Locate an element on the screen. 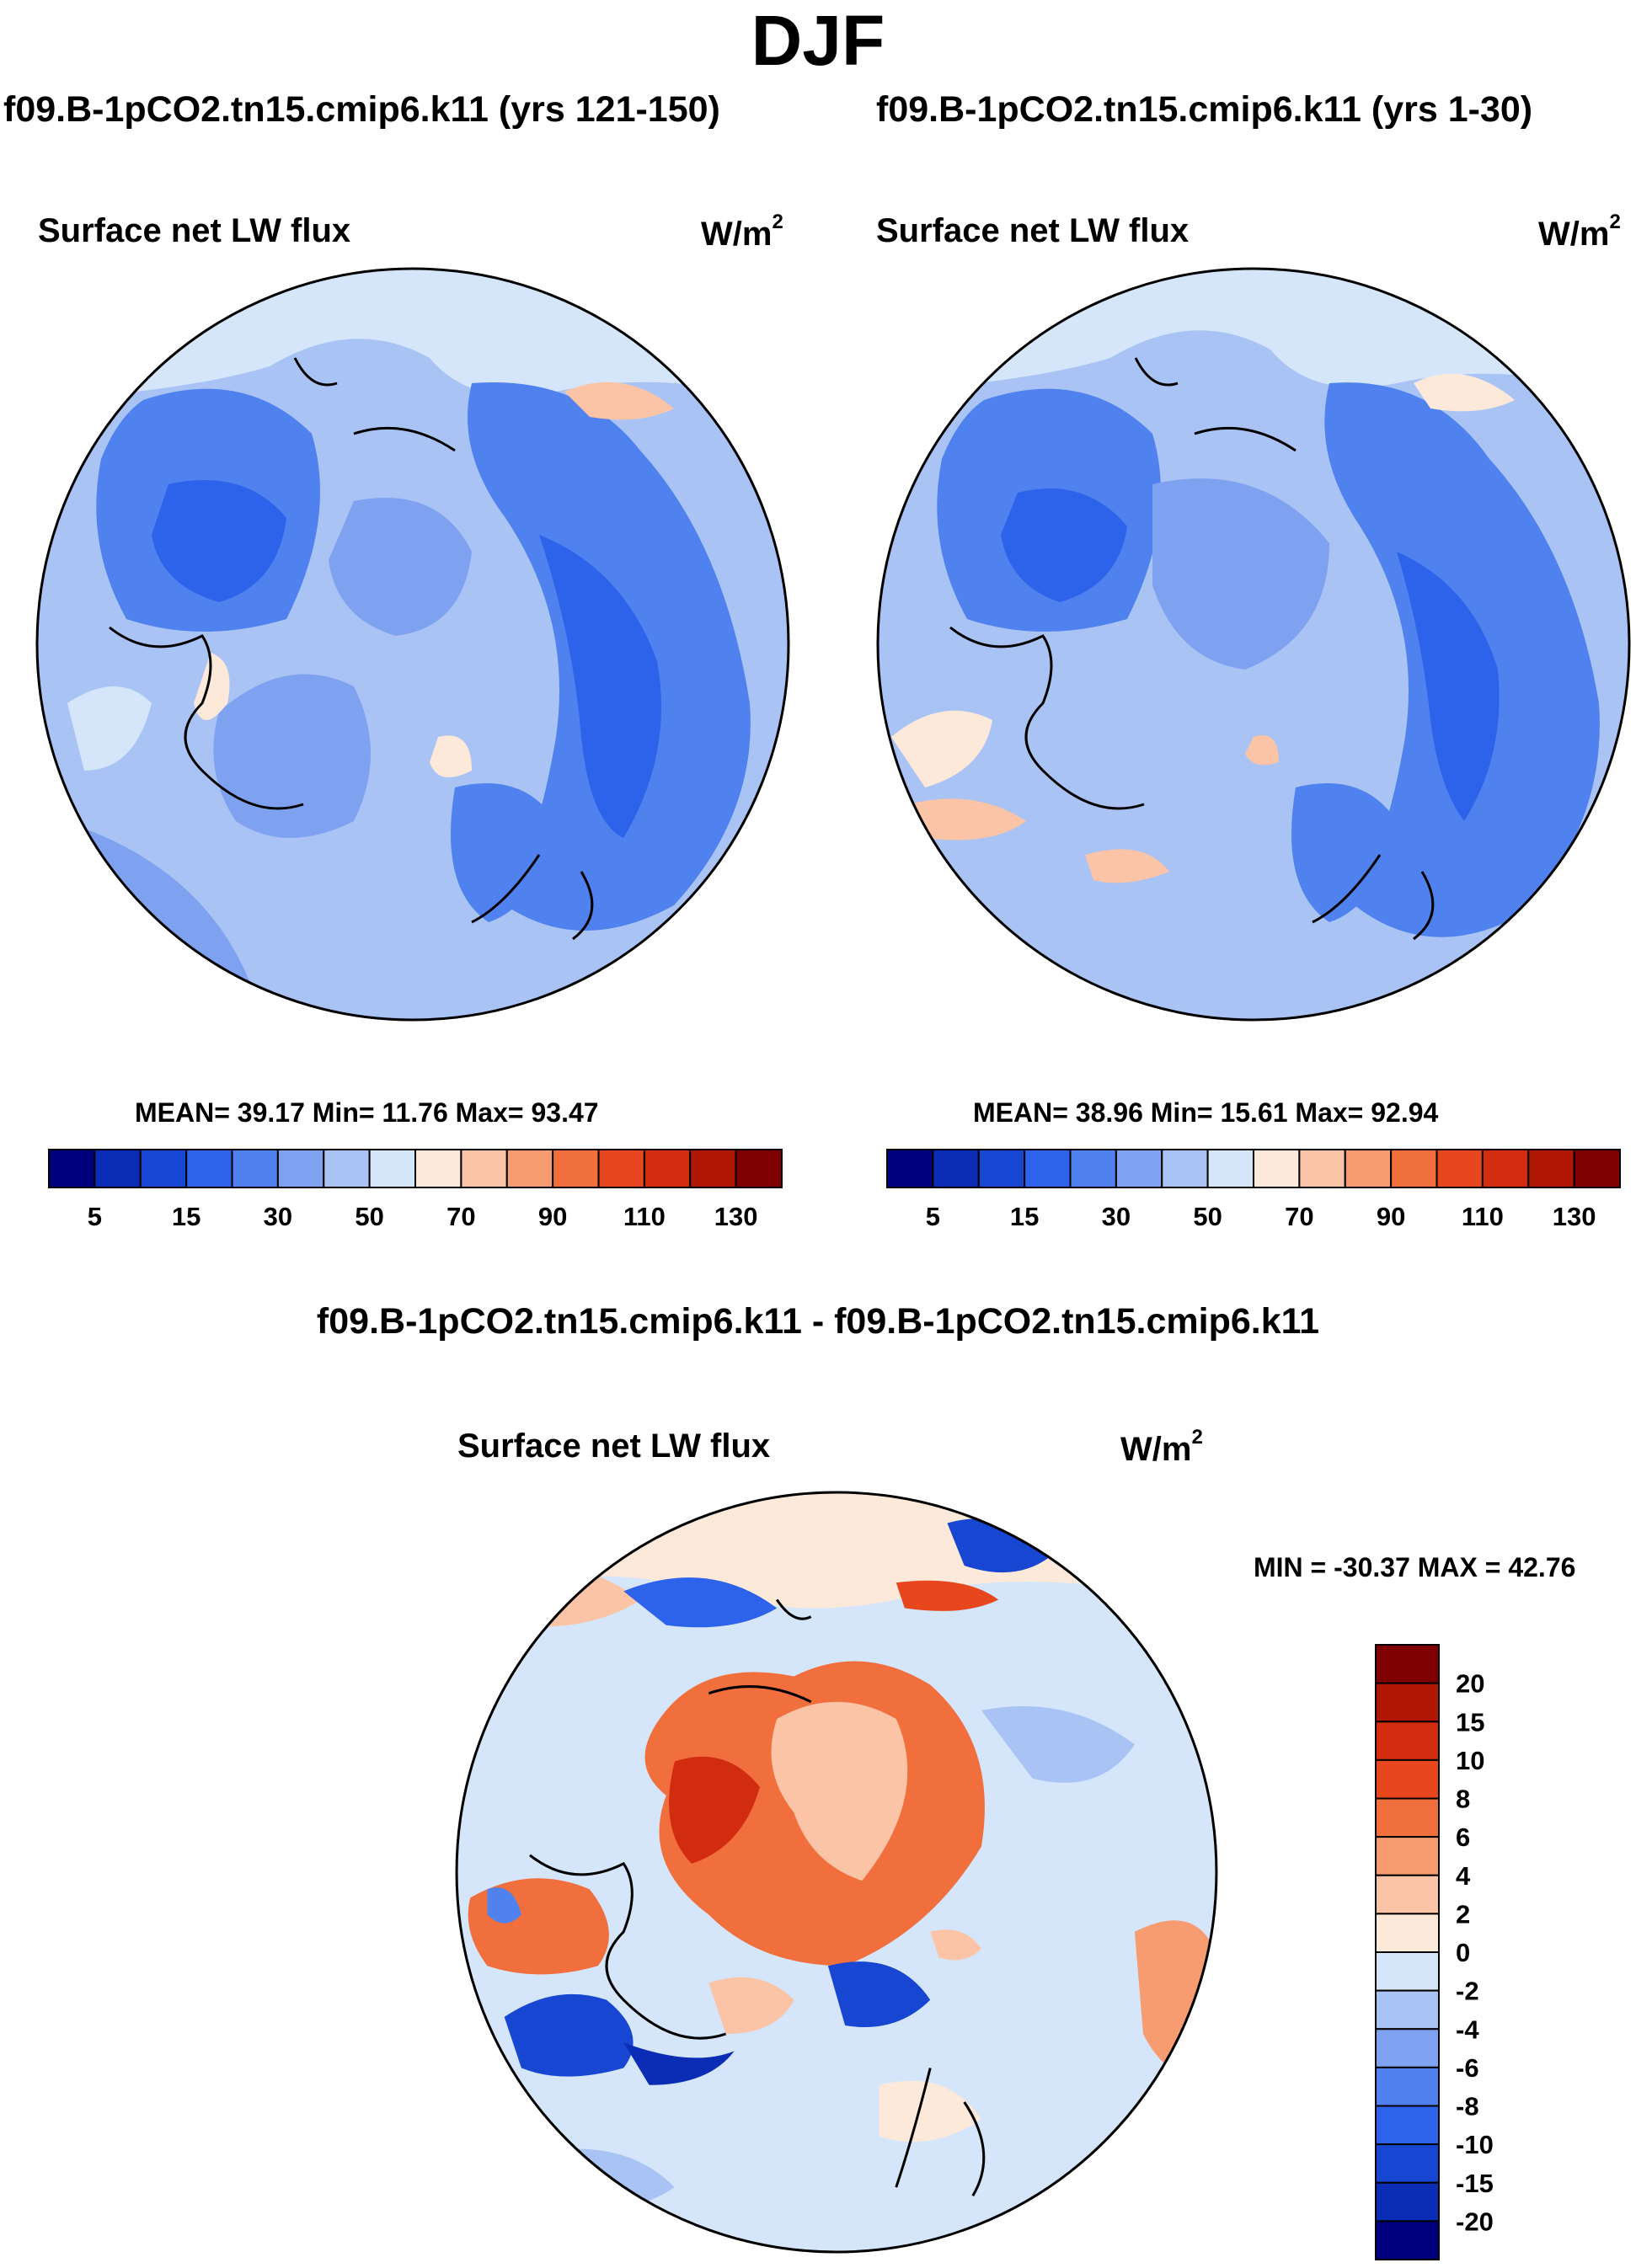  panel3-colorbar-tick-label: -6 is located at coordinates (1467, 2068).